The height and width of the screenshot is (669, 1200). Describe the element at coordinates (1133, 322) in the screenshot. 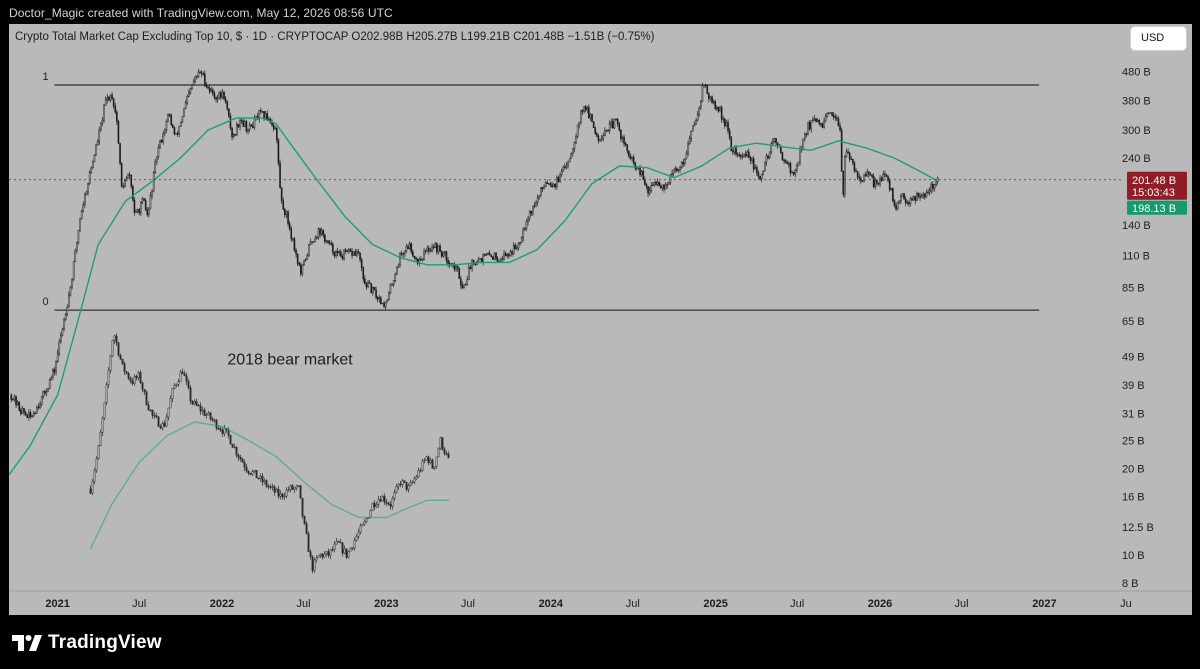

I see `y-tick-label: 65 B` at that location.